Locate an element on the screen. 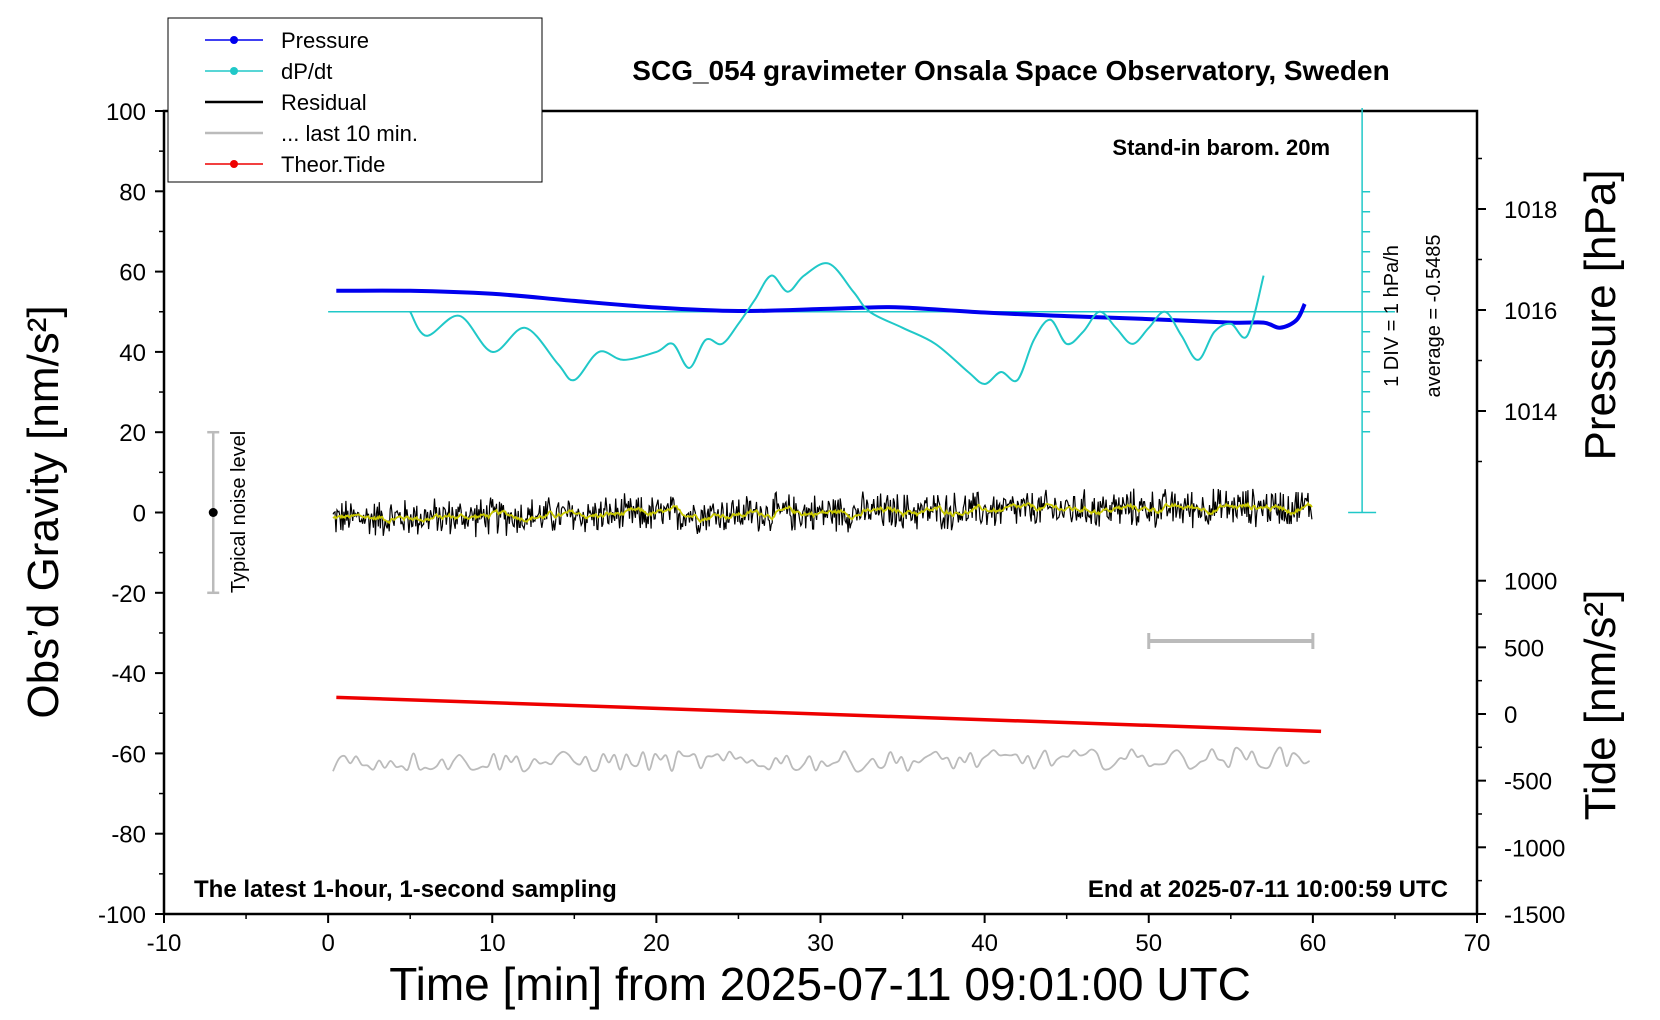  x-tick-label: 20 is located at coordinates (656, 943).